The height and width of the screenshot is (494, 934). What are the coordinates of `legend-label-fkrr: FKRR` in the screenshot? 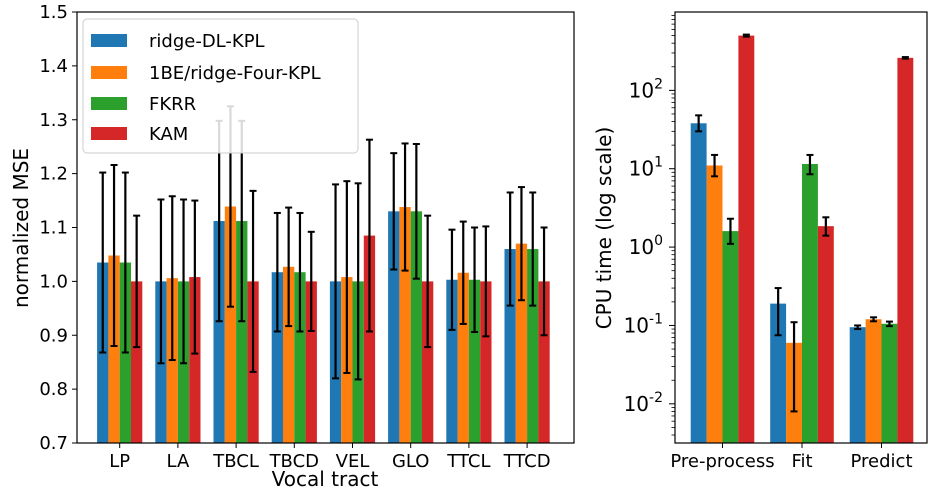 It's located at (172, 104).